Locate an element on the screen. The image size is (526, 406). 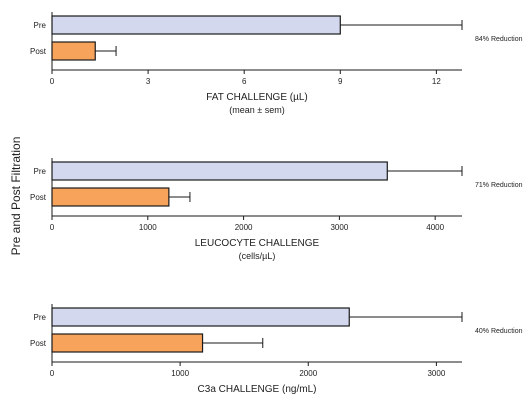
x-axis-label: C3a CHALLENGE (ng/mL) is located at coordinates (257, 389).